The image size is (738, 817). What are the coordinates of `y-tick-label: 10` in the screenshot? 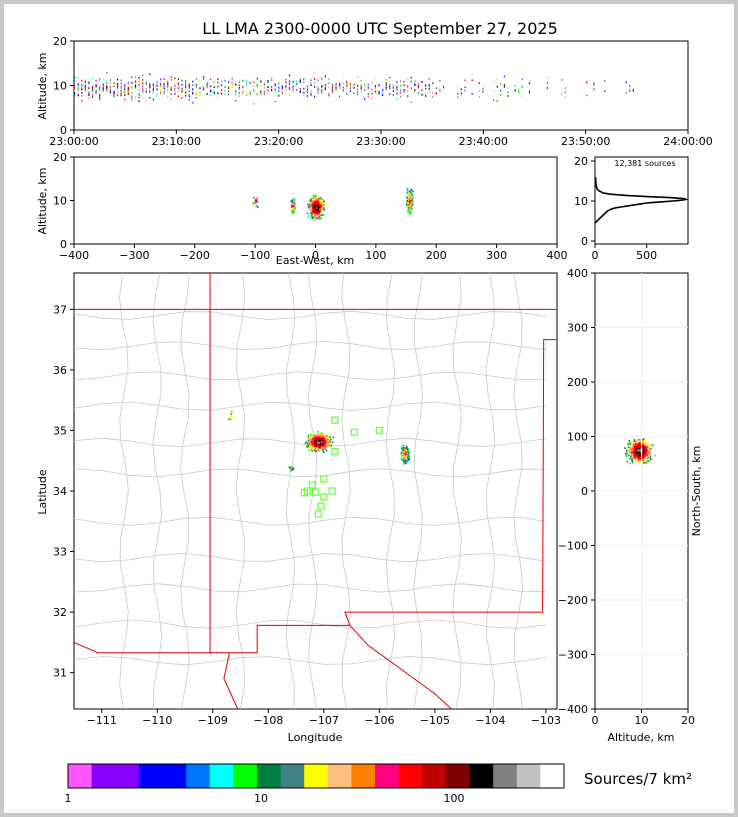 It's located at (581, 201).